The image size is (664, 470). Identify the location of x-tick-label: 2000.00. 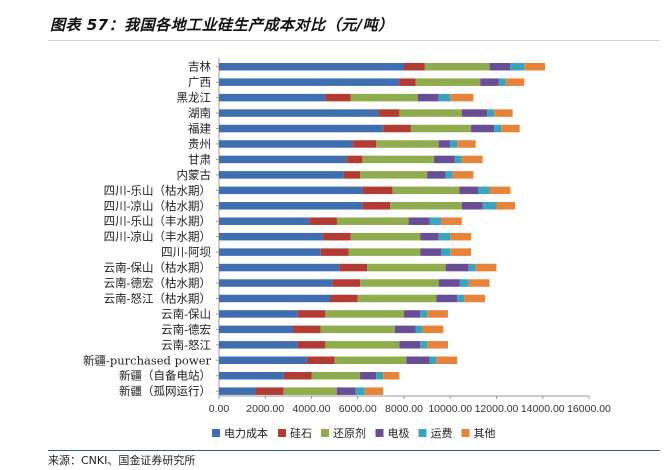
(265, 409).